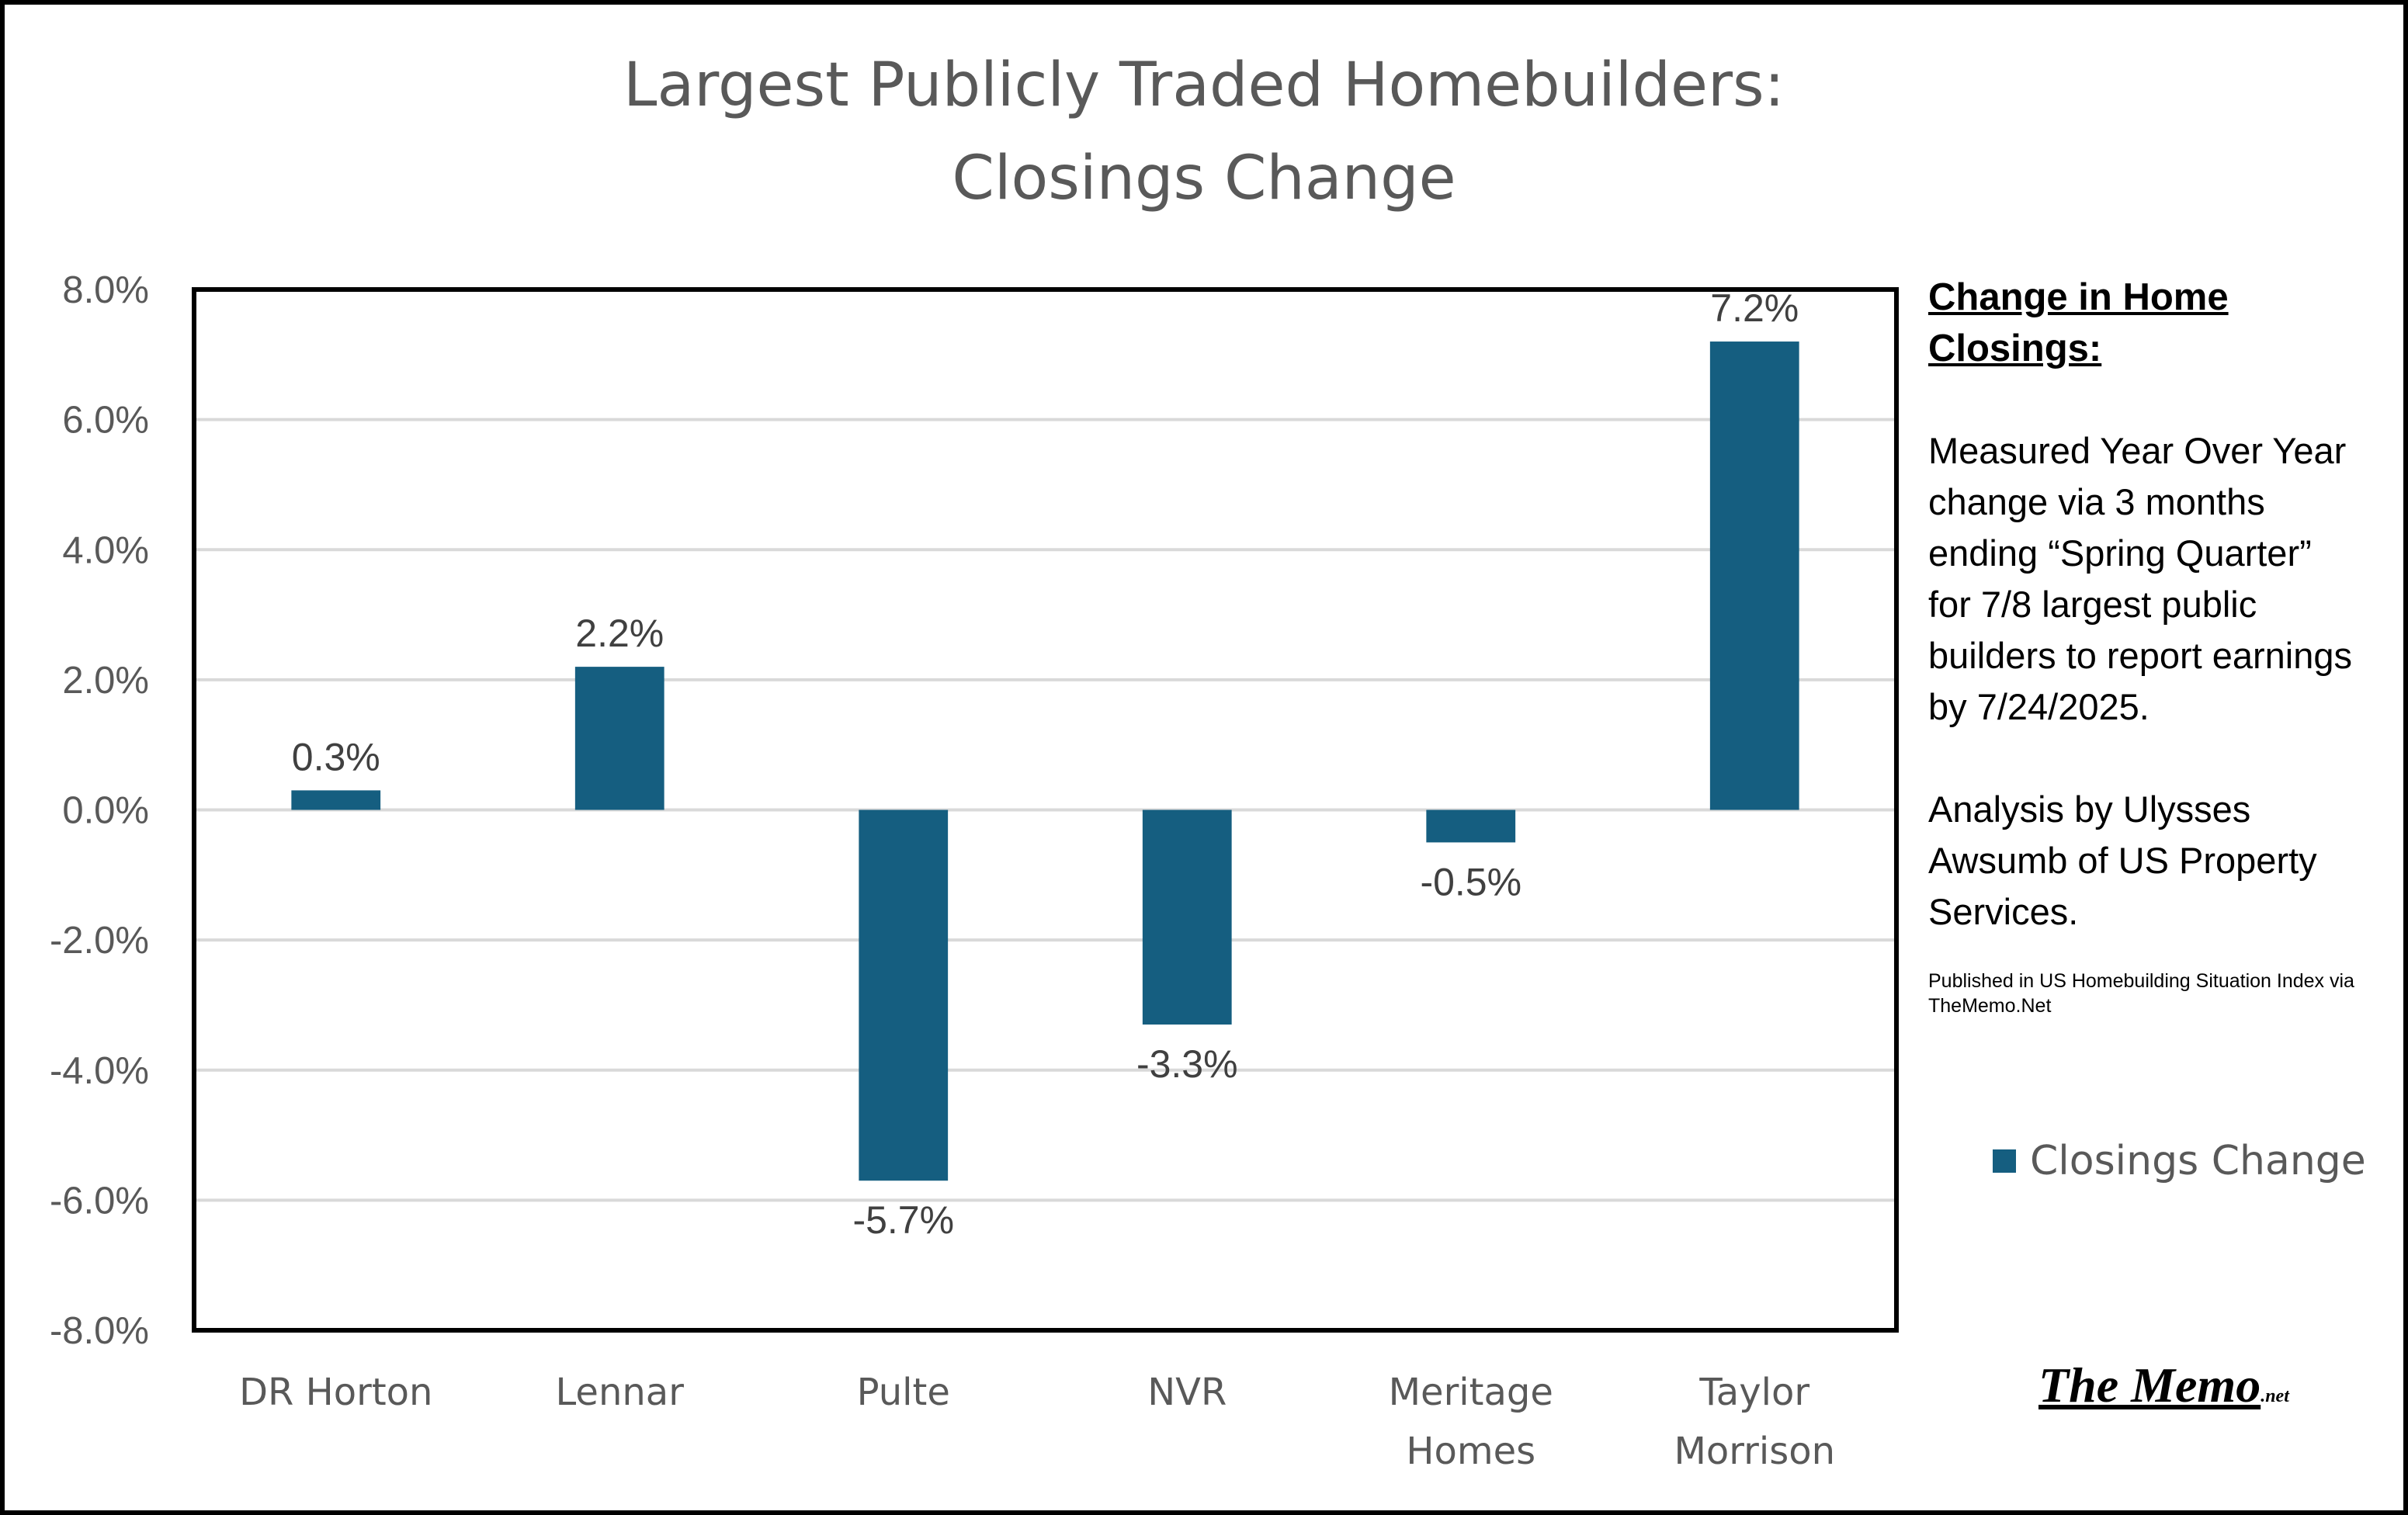 This screenshot has width=2408, height=1515. I want to click on x-category-label: Meritage, so click(1471, 1392).